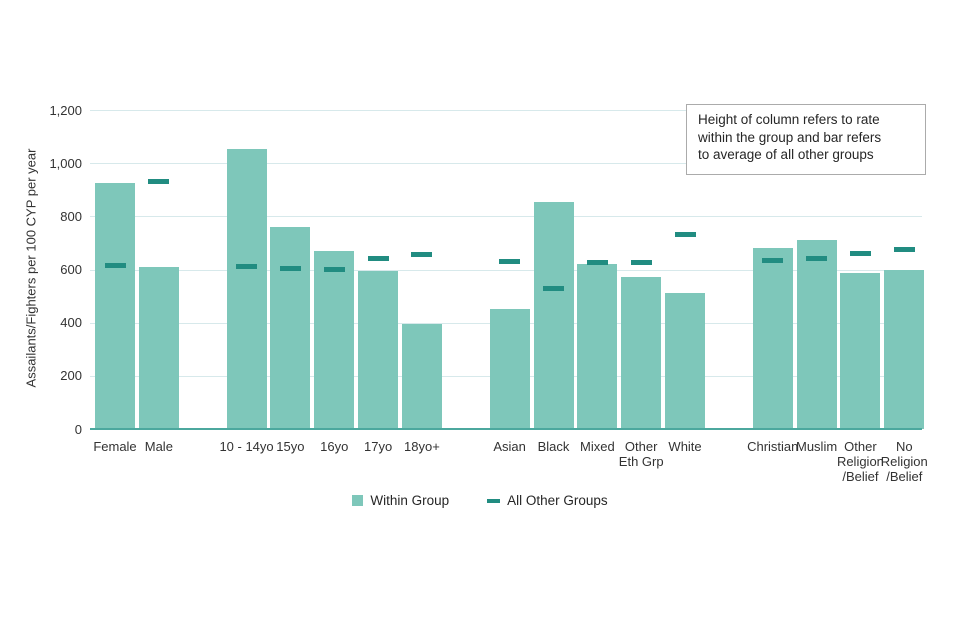 Image resolution: width=960 pixels, height=640 pixels. Describe the element at coordinates (158, 347) in the screenshot. I see `column-male` at that location.